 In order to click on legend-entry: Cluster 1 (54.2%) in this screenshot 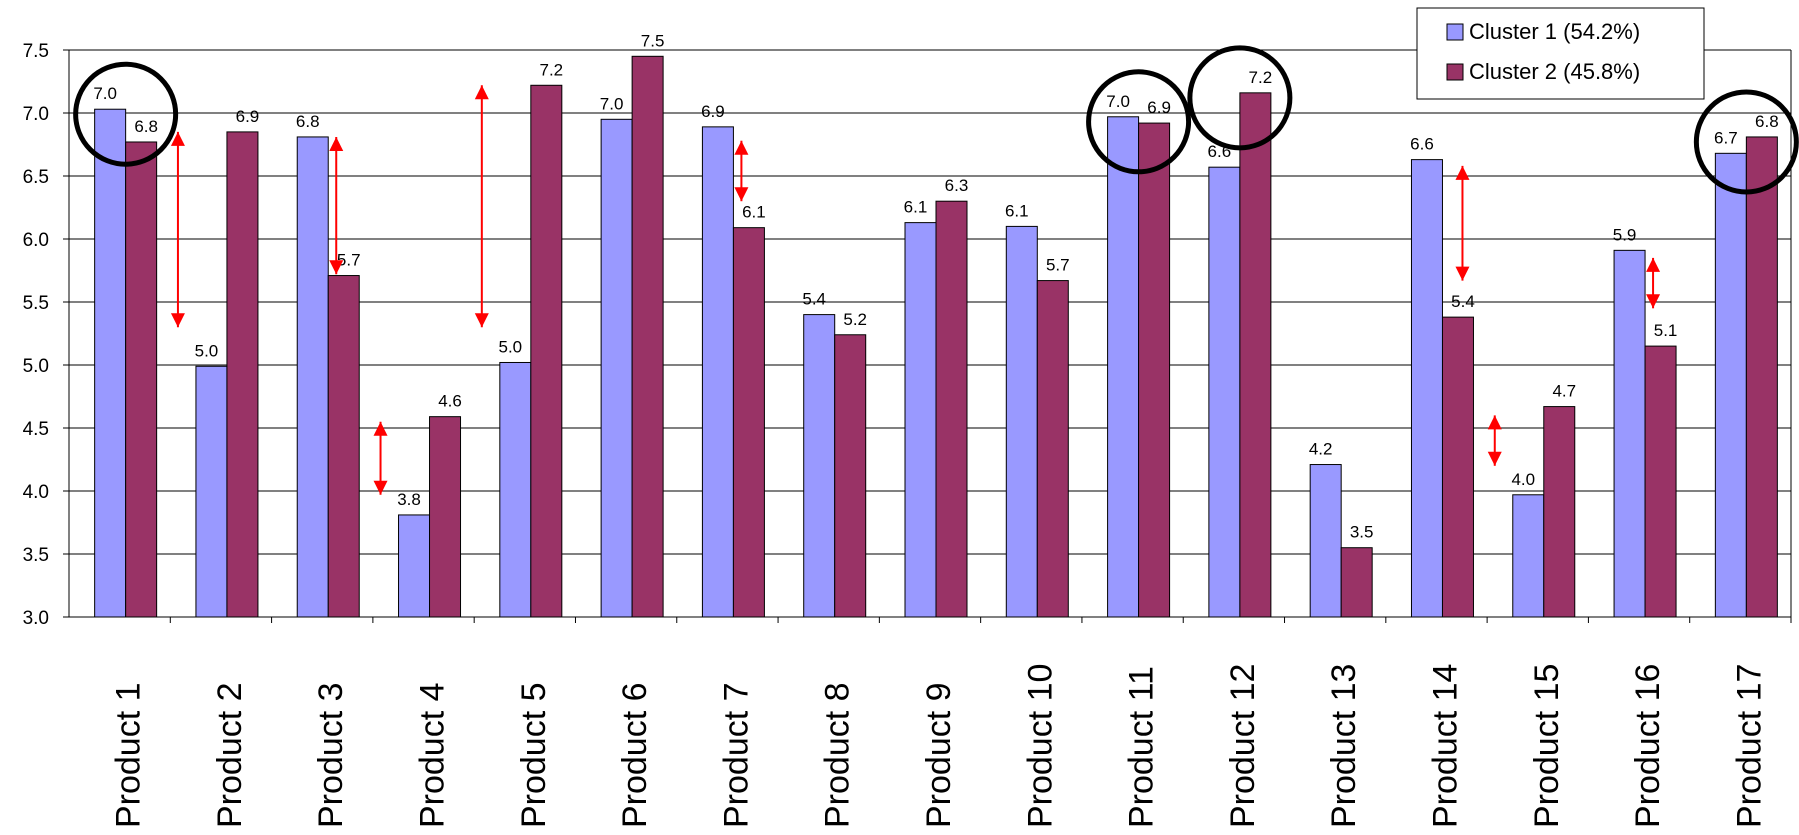, I will do `click(1554, 31)`.